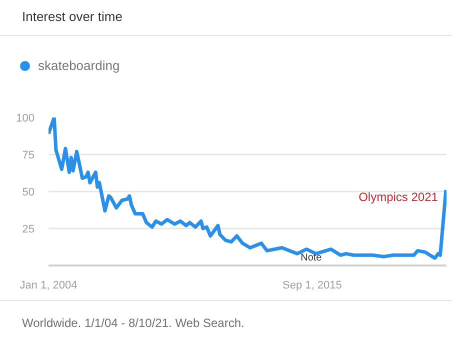 The width and height of the screenshot is (474, 345). I want to click on x-tick-label: Sep 1, 2015, so click(312, 286).